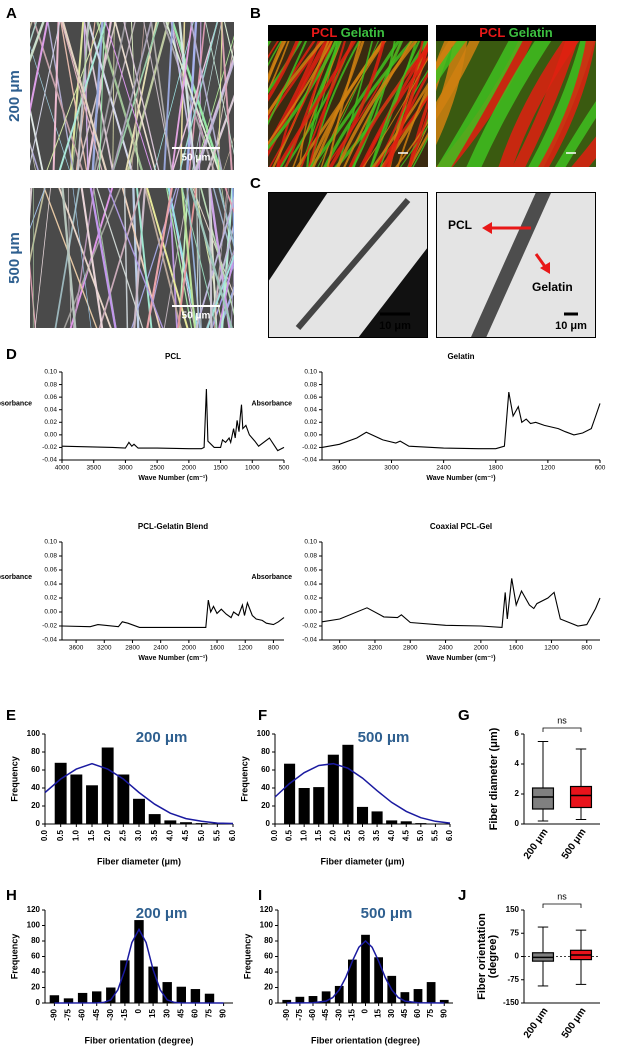 The width and height of the screenshot is (629, 1060). Describe the element at coordinates (216, 835) in the screenshot. I see `x-tick-label: 5.5` at that location.